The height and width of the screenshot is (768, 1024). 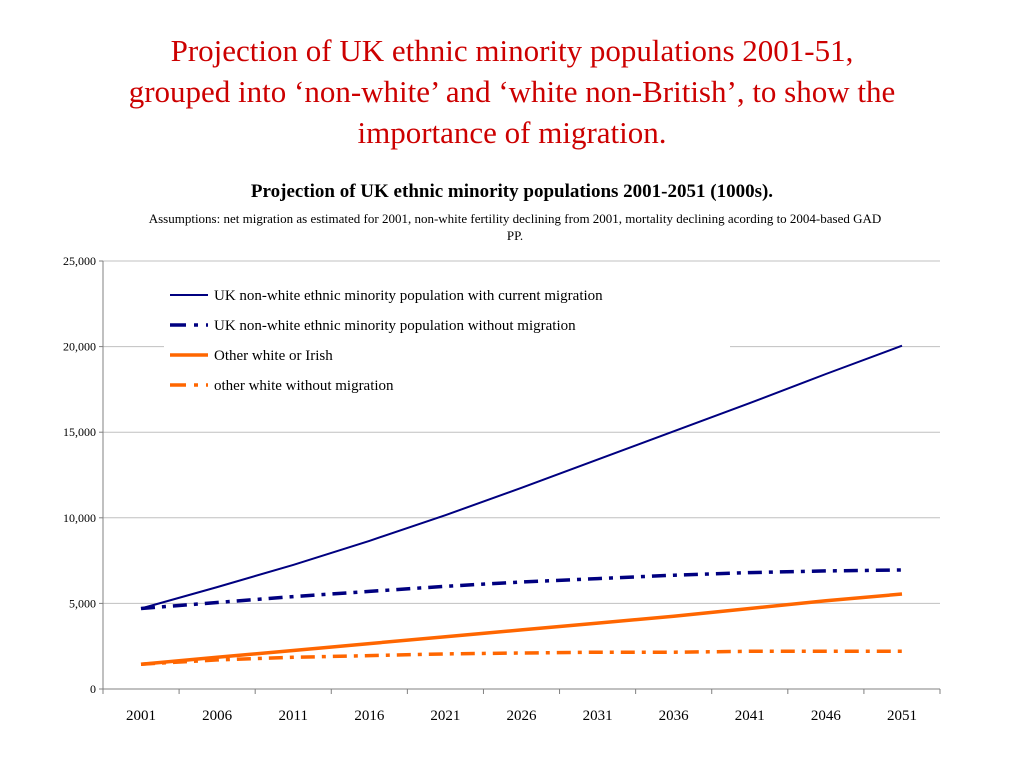 What do you see at coordinates (79, 261) in the screenshot?
I see `y-tick-label: 25,000` at bounding box center [79, 261].